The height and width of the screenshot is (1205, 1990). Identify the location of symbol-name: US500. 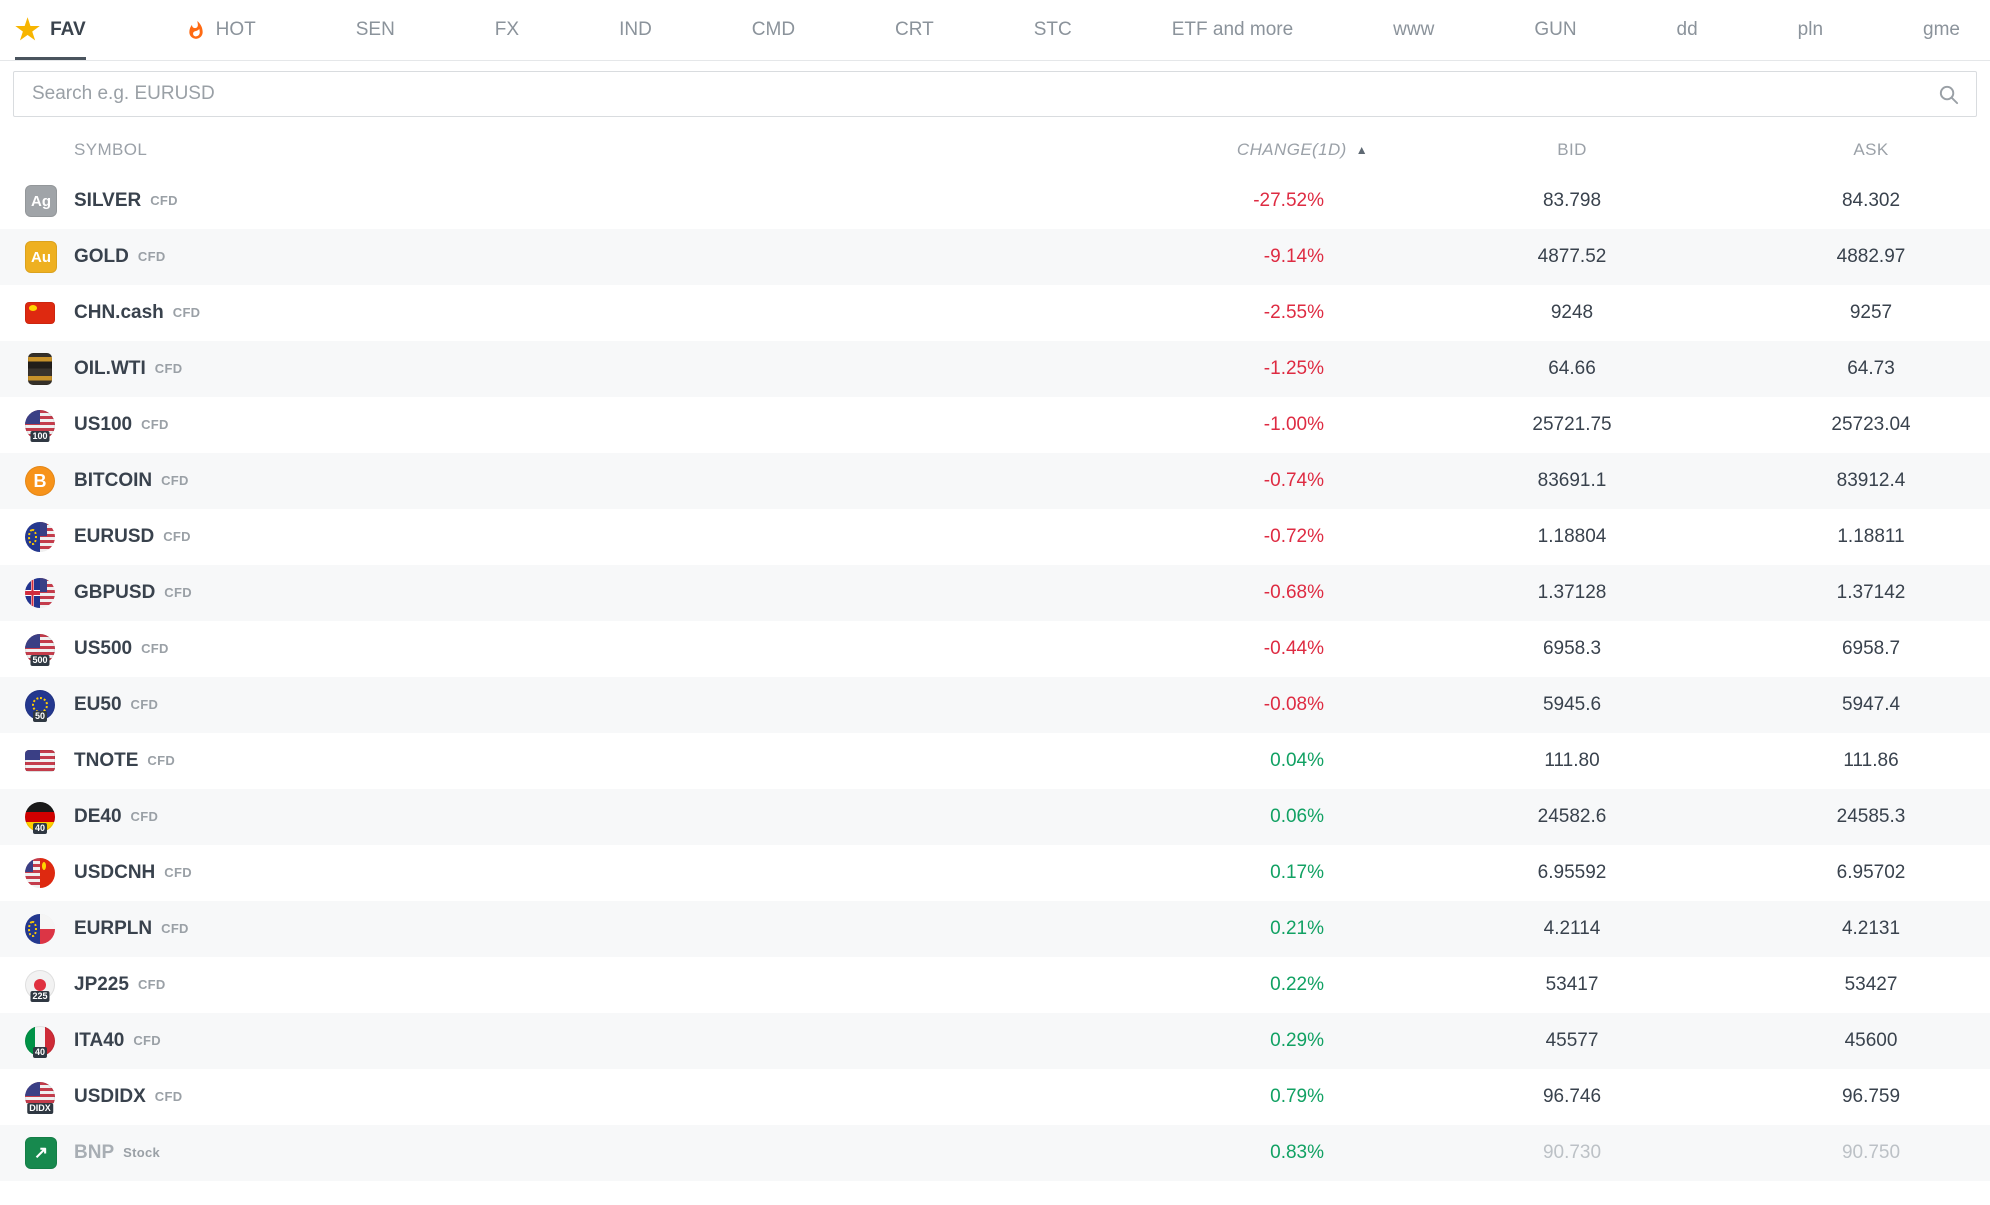
(103, 648).